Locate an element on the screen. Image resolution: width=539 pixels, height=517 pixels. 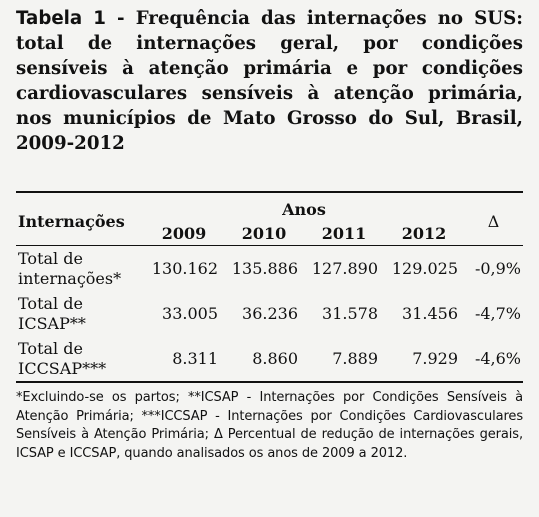
cell-value: 130.162 is located at coordinates (184, 268).